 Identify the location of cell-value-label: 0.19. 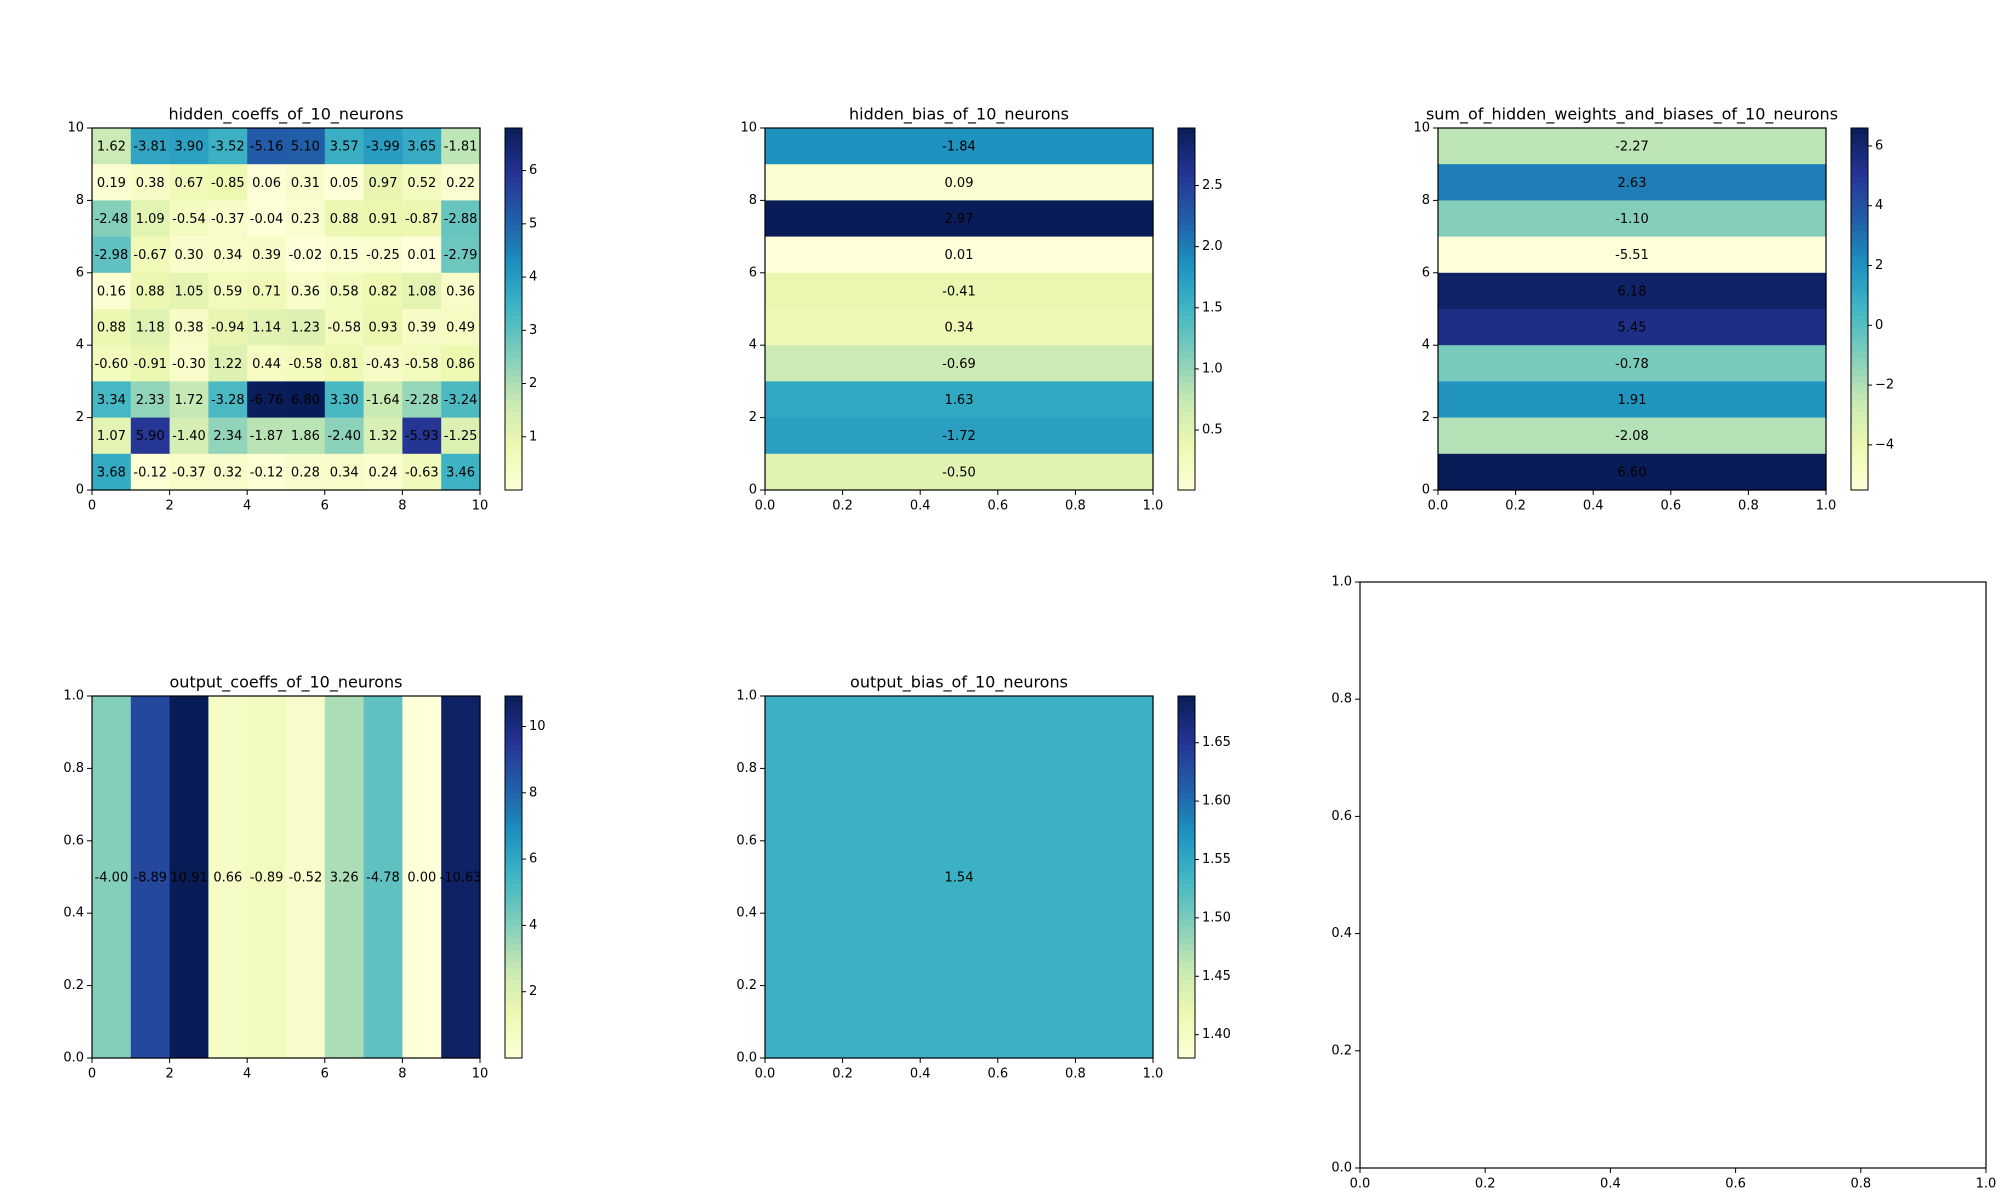
(111, 183).